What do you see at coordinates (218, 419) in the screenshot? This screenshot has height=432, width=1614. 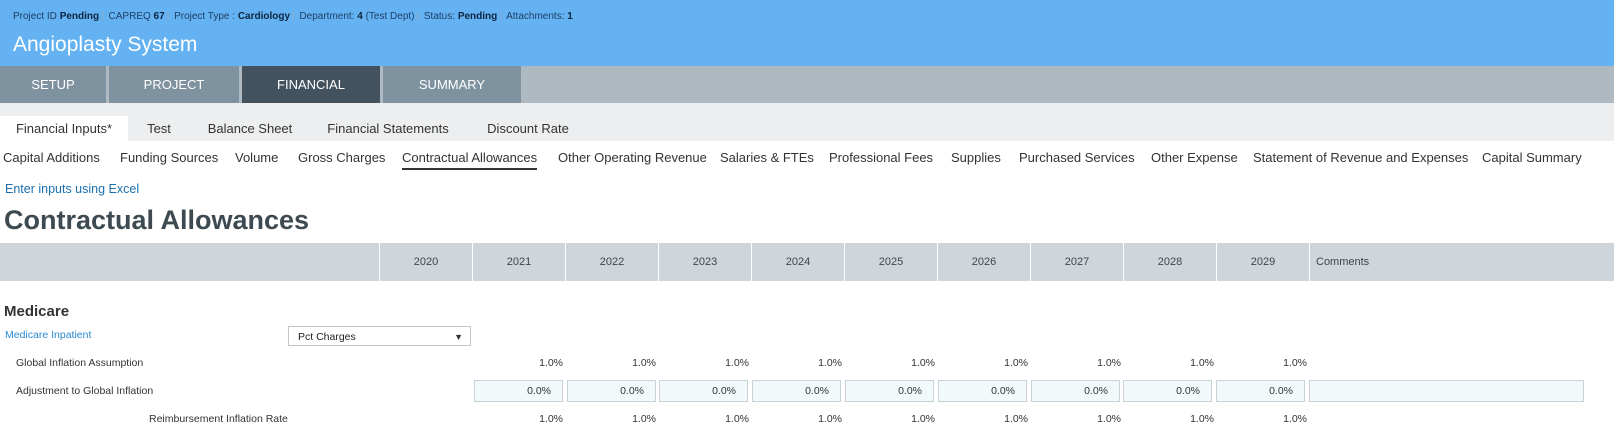 I see `row-label-reimbursement-inflation: Reimbursement Inflation Rate` at bounding box center [218, 419].